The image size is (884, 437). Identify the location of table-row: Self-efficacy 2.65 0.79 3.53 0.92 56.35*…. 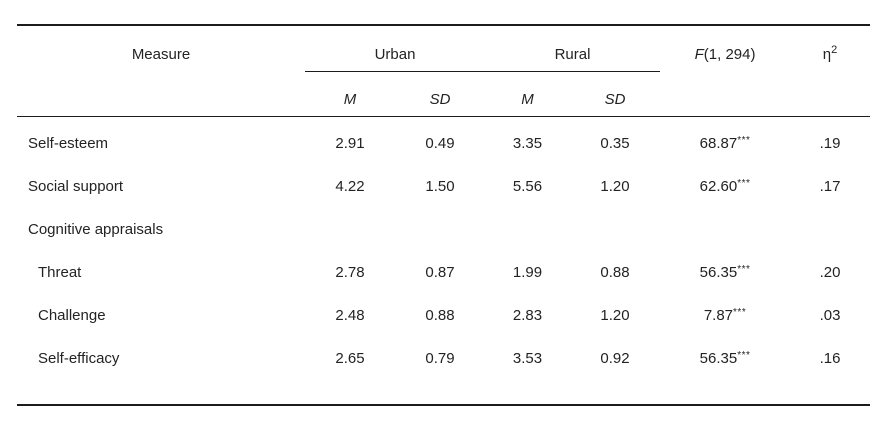
(443, 352).